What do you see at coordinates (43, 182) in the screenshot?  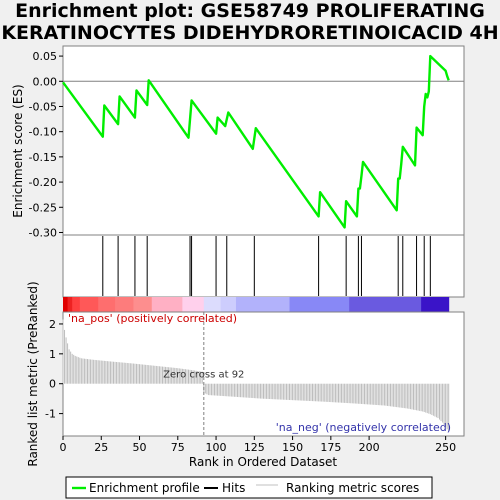 I see `es-y-tick-label: -0.20` at bounding box center [43, 182].